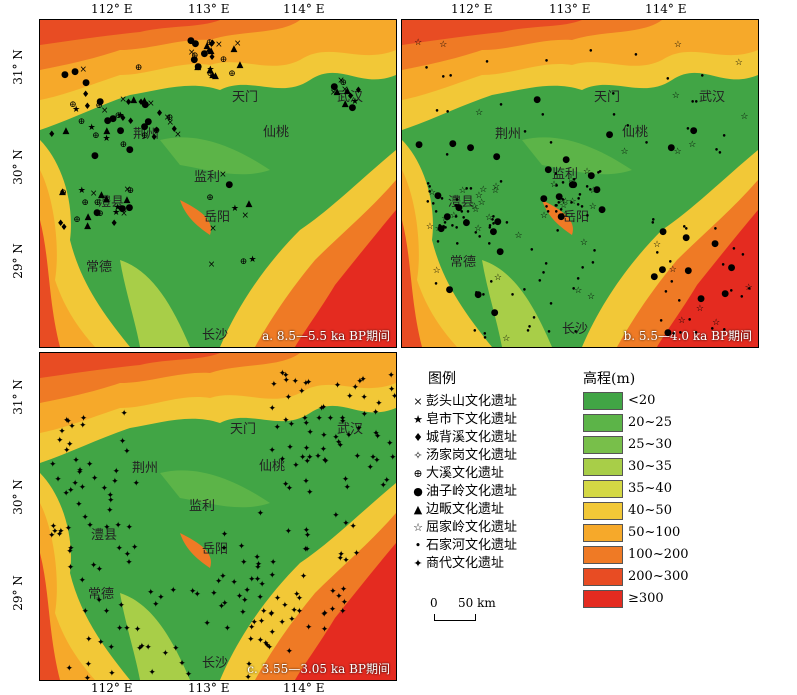  Describe the element at coordinates (457, 507) in the screenshot. I see `legend-item: ▲ 边畈文化遗址` at that location.